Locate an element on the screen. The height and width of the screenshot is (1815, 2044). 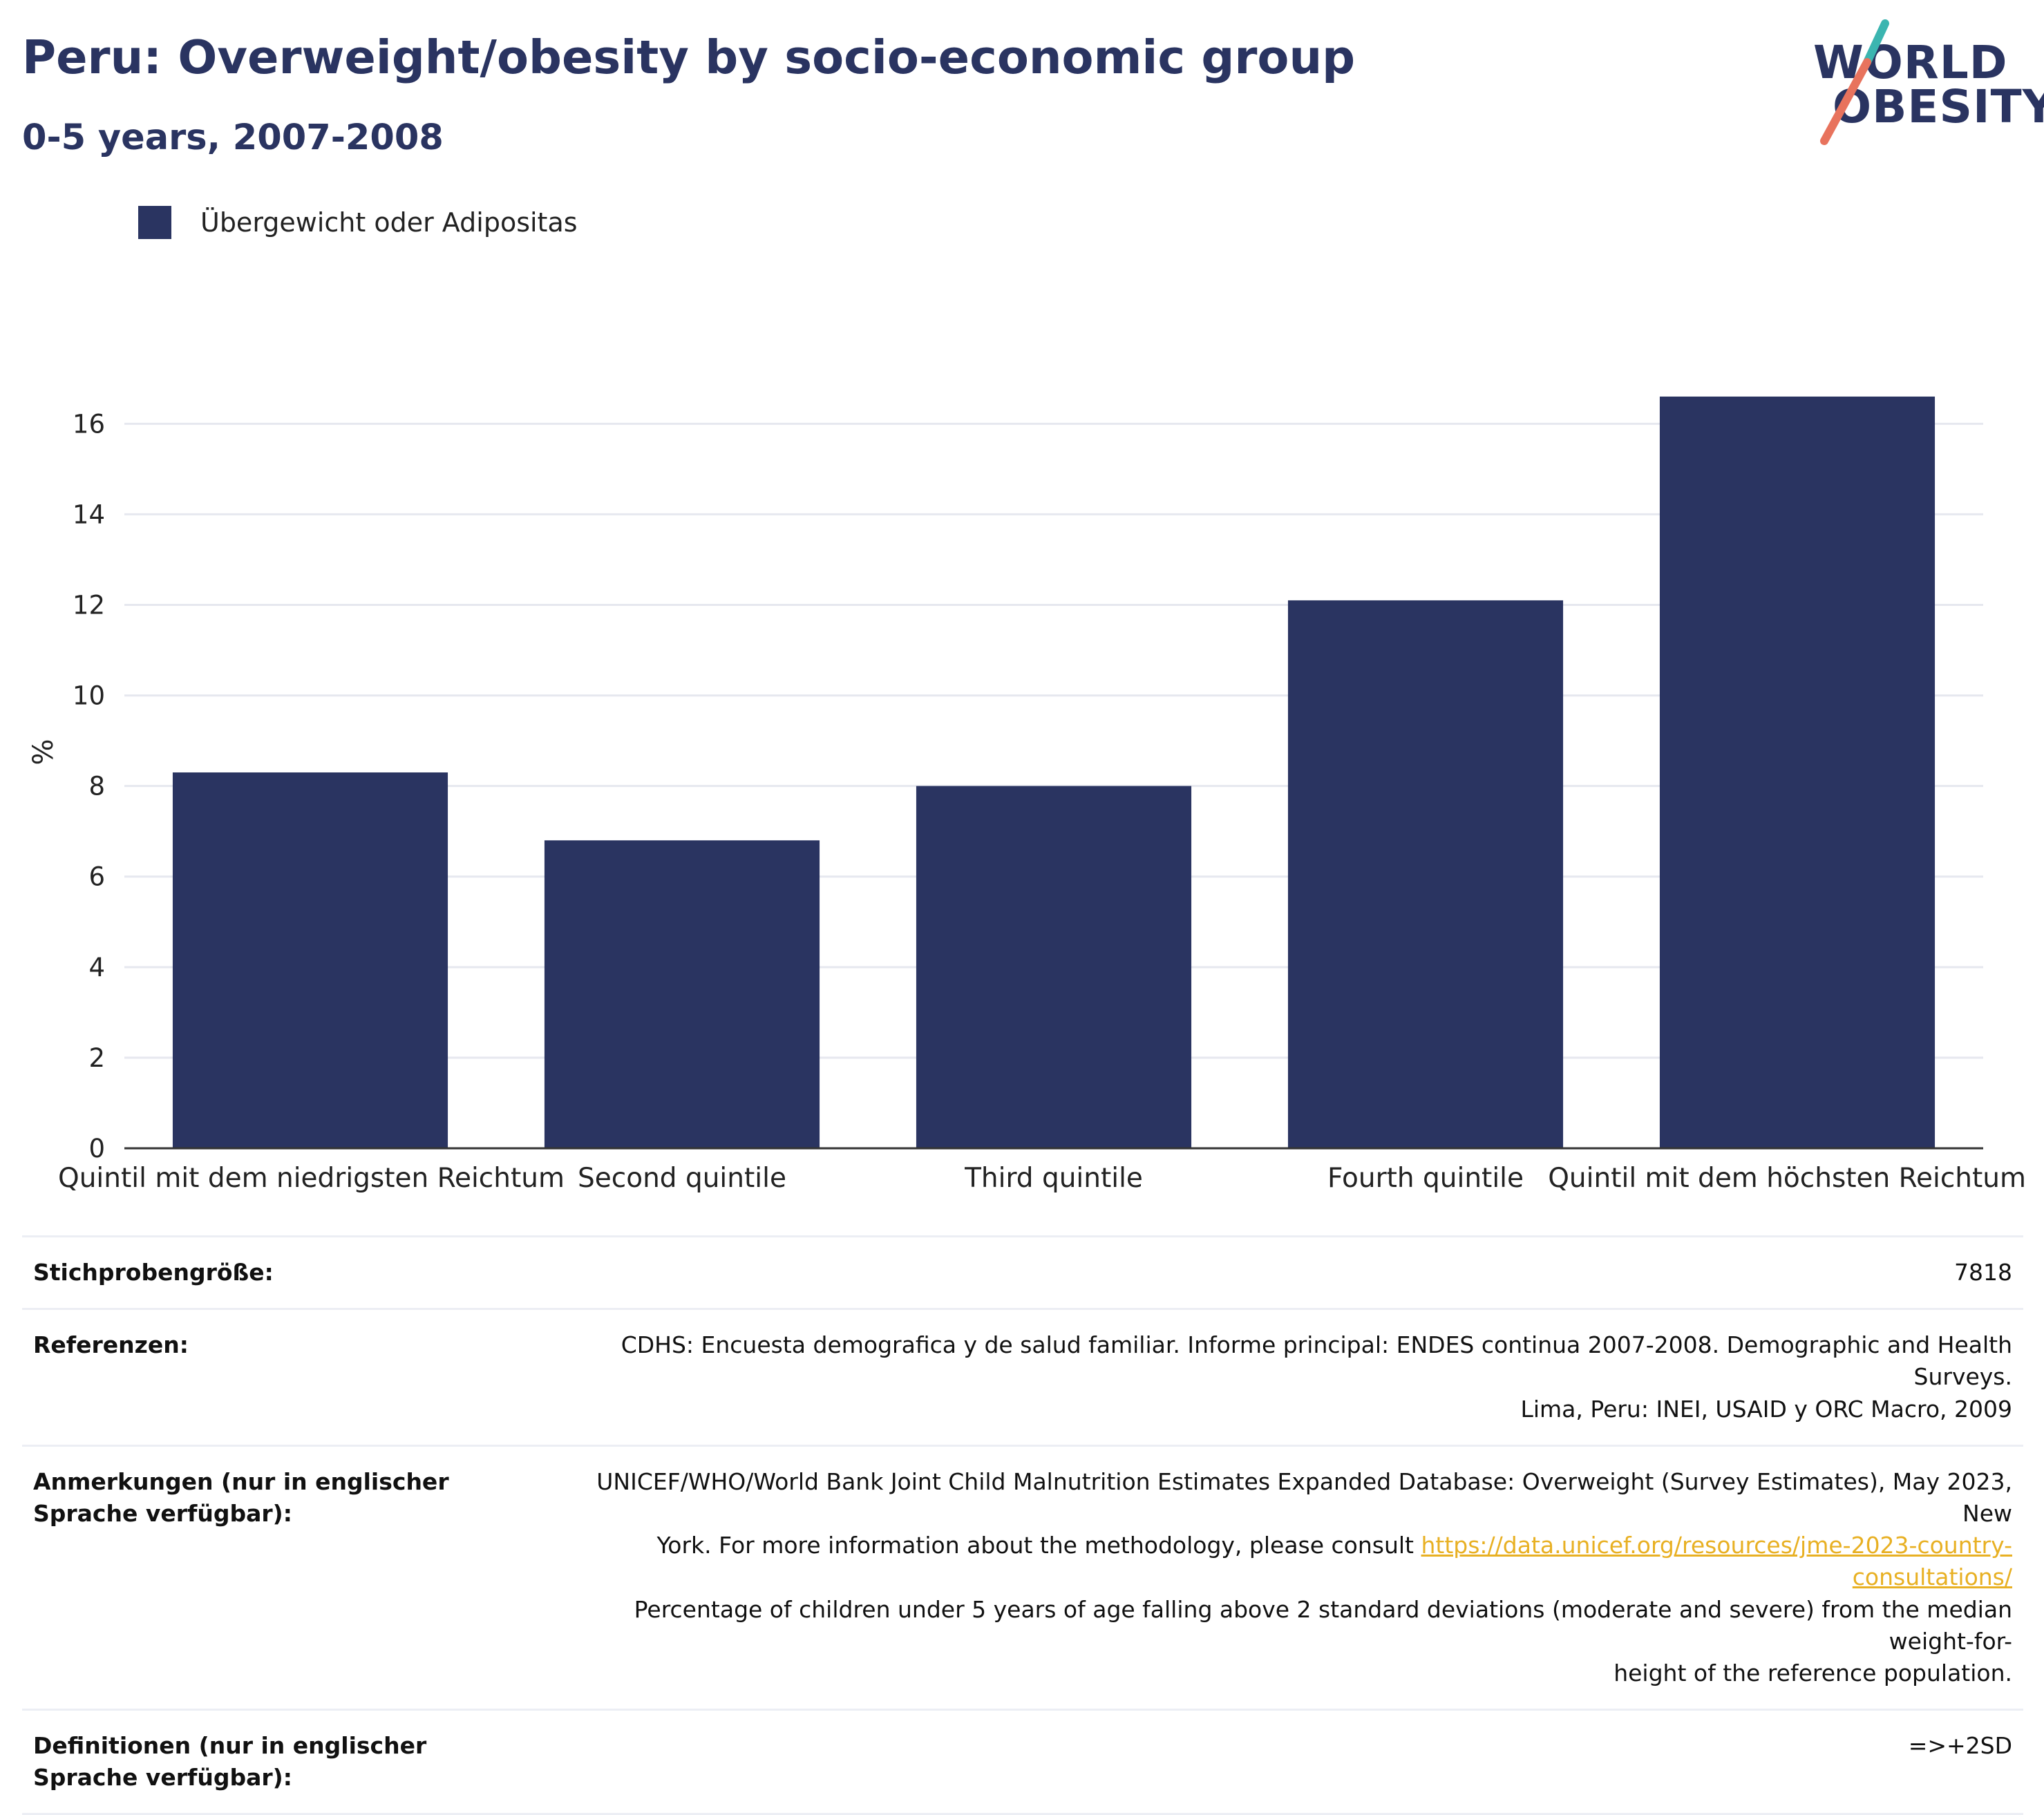
logo-slash-icon is located at coordinates (1854, 82).